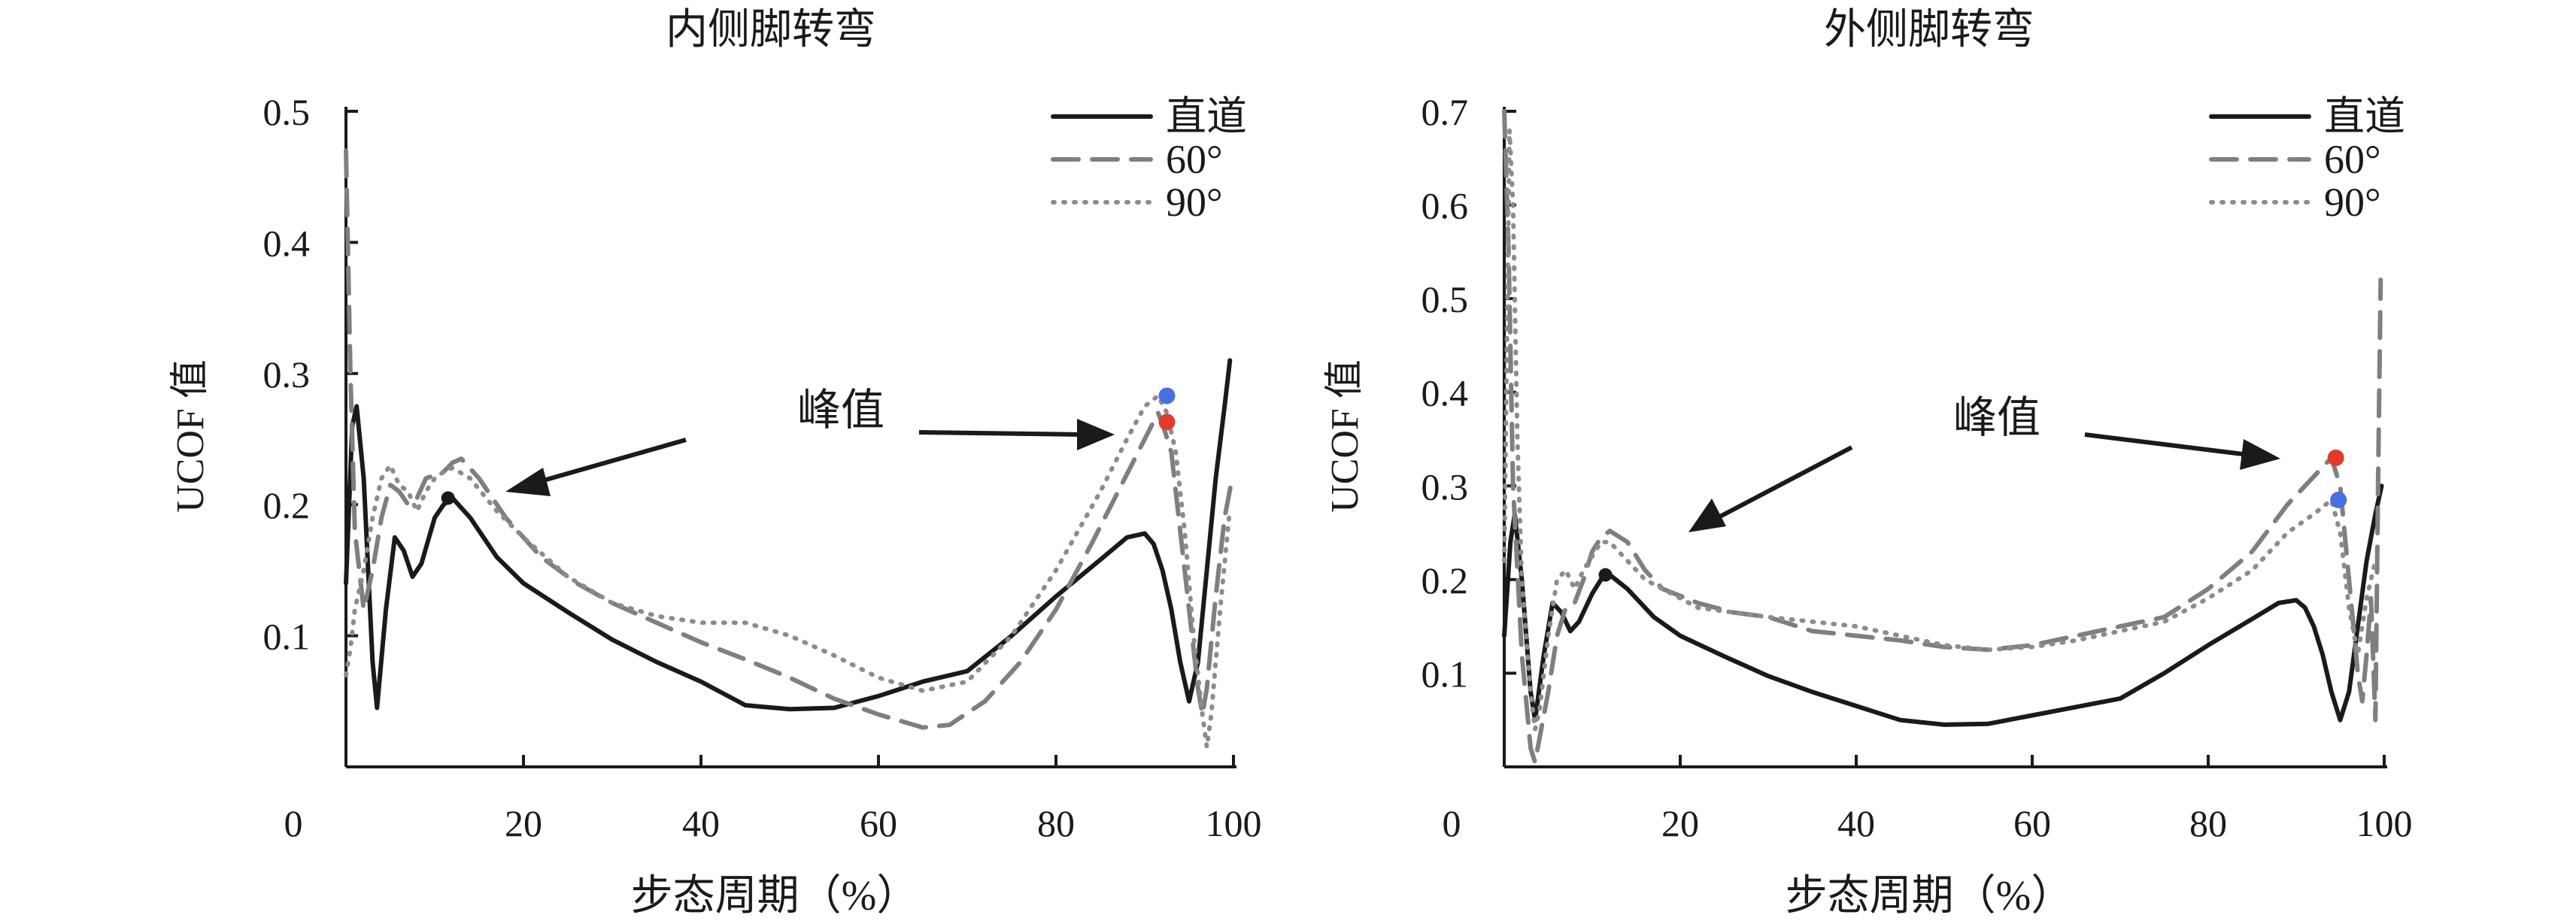  What do you see at coordinates (771, 30) in the screenshot?
I see `chart-title: 内侧脚转弯` at bounding box center [771, 30].